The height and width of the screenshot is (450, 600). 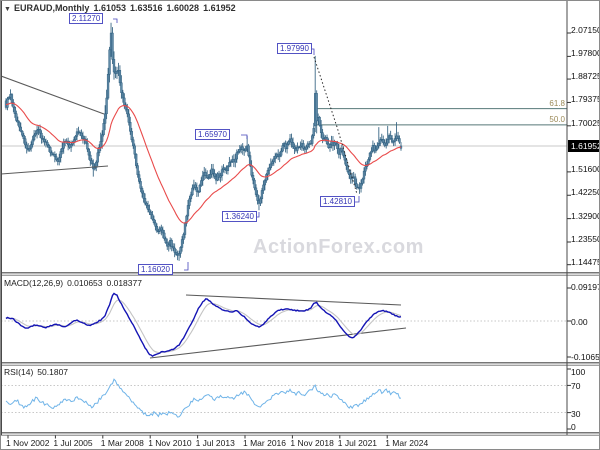 What do you see at coordinates (7, 9) in the screenshot?
I see `symbol-dropdown-icon: ▼` at bounding box center [7, 9].